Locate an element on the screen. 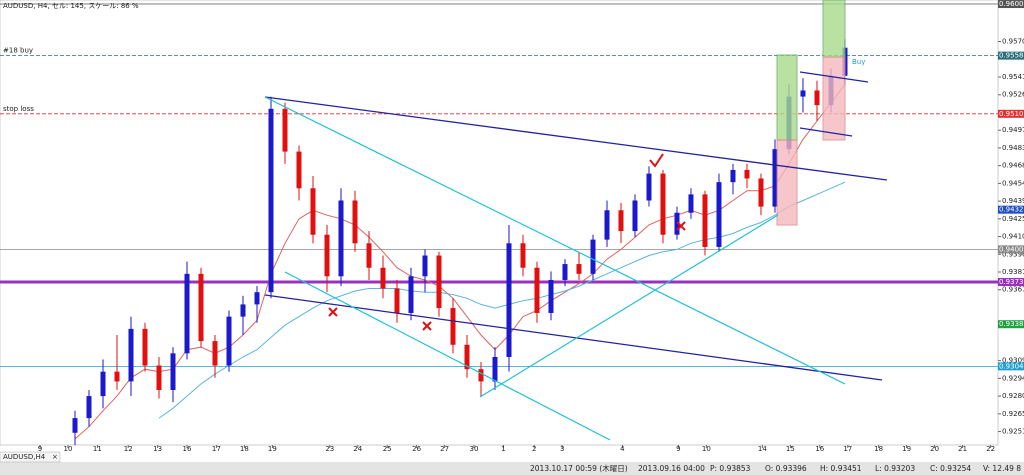 This screenshot has height=475, width=1024. tab is located at coordinates (30, 457).